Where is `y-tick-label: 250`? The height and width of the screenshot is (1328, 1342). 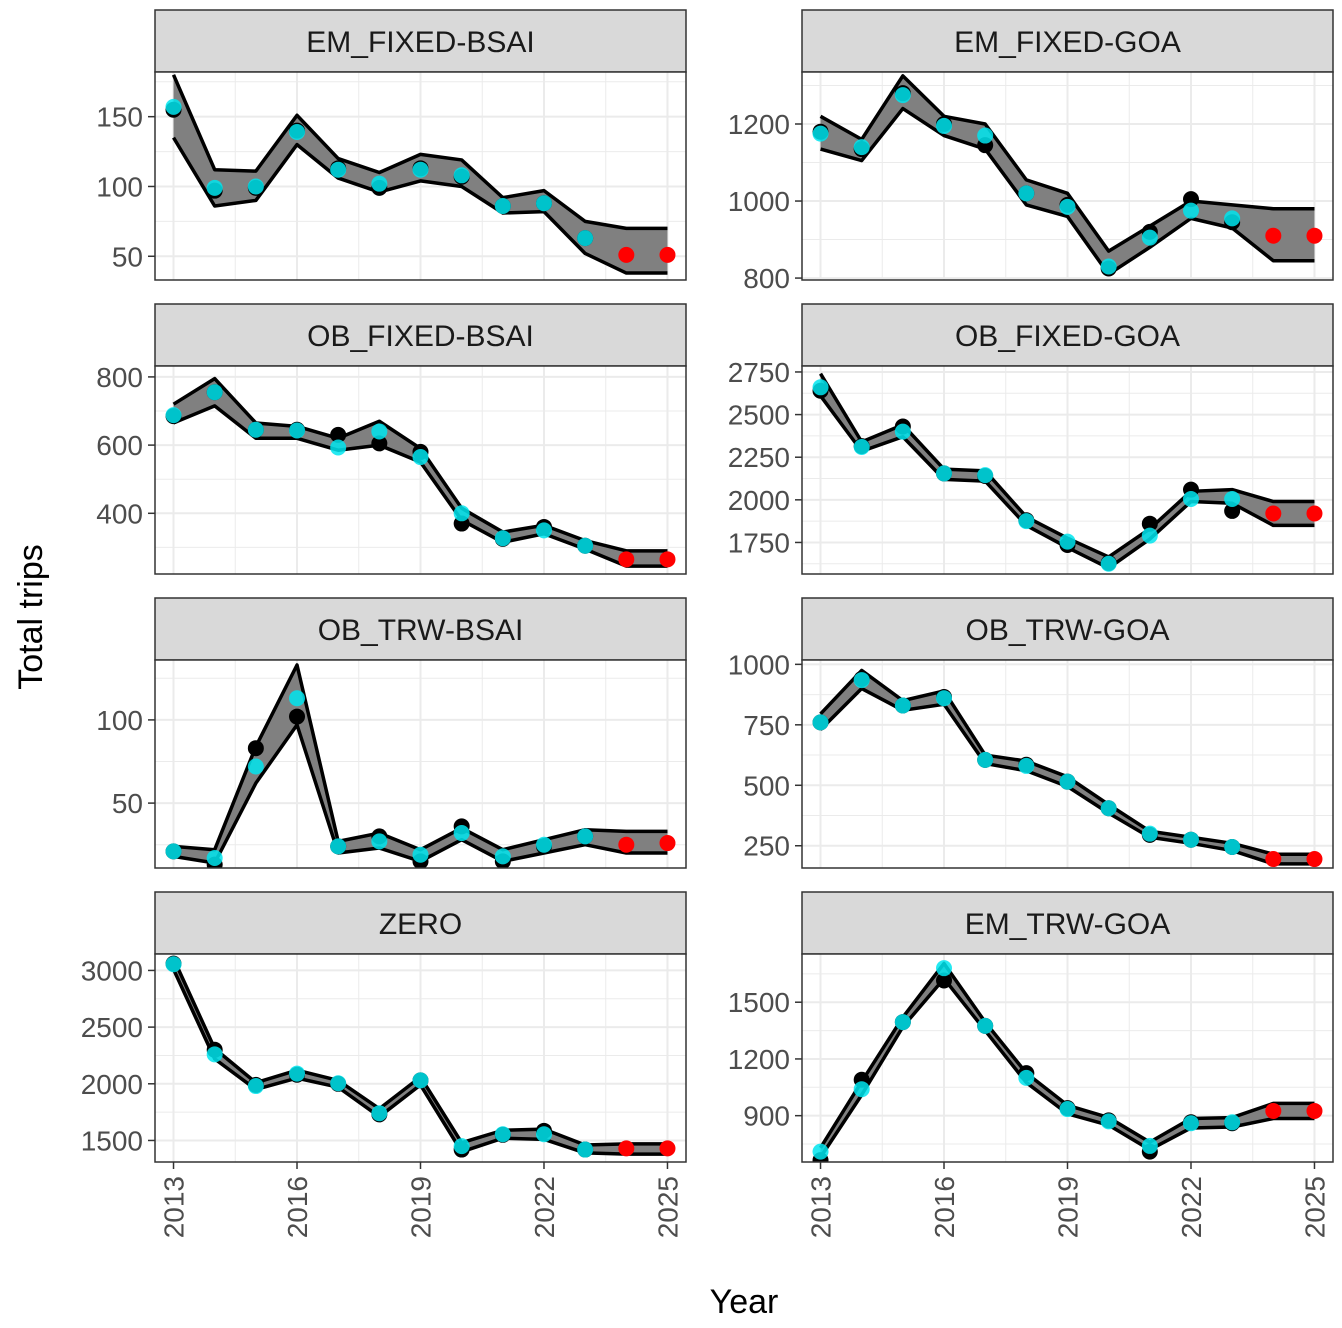
y-tick-label: 250 is located at coordinates (766, 846).